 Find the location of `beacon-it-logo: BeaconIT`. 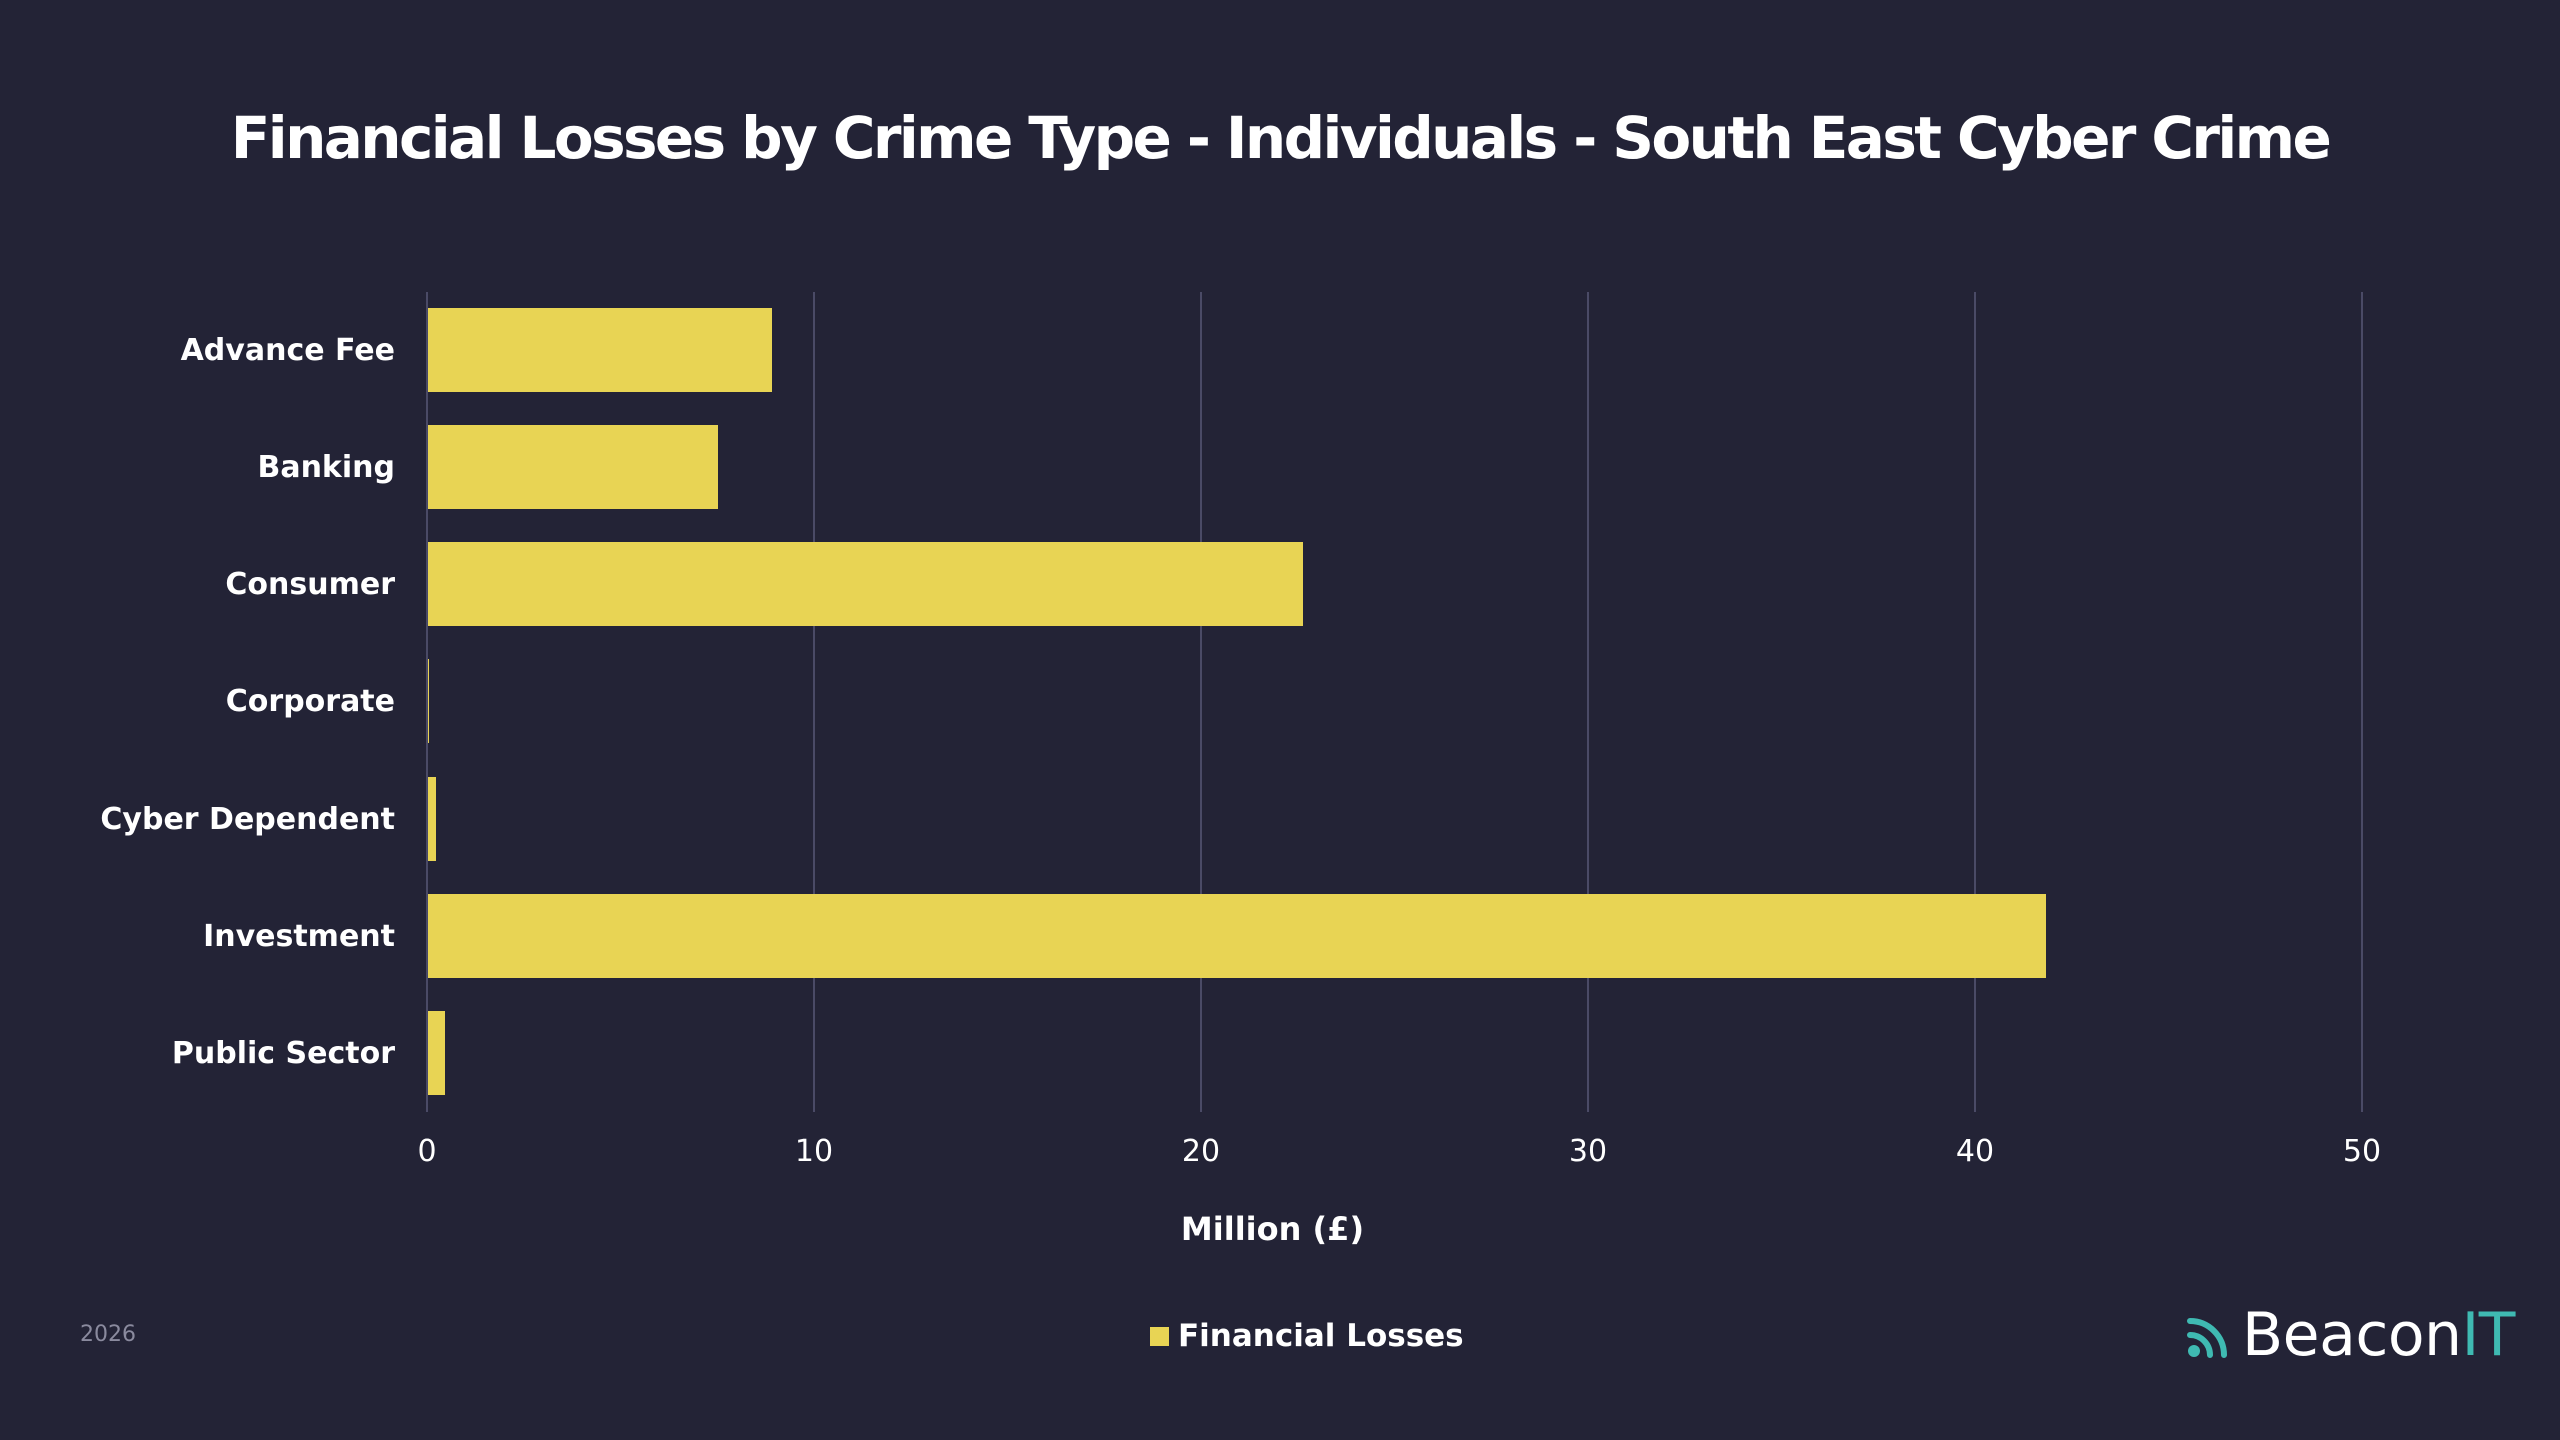

beacon-it-logo: BeaconIT is located at coordinates (2350, 1335).